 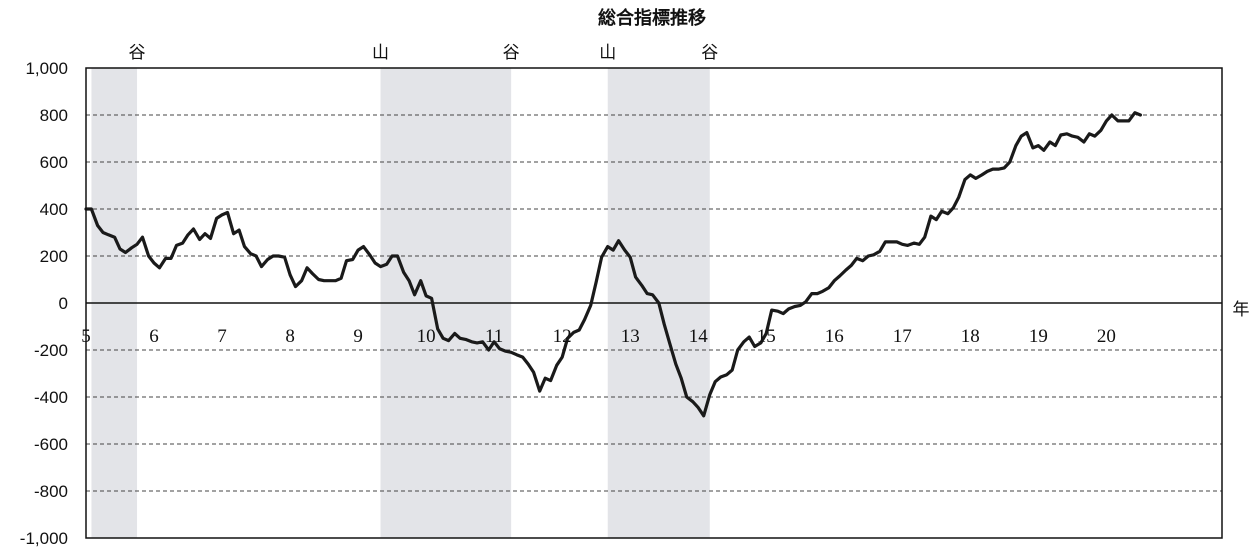 I want to click on y-tick-label: 400, so click(x=54, y=209).